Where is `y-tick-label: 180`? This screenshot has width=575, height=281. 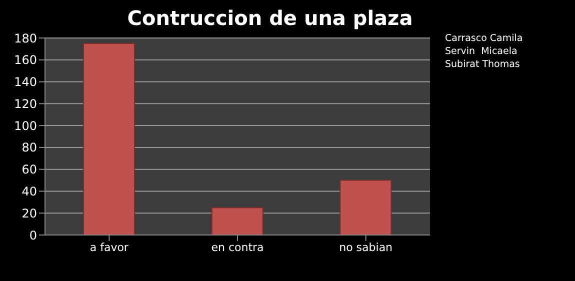 y-tick-label: 180 is located at coordinates (25, 38).